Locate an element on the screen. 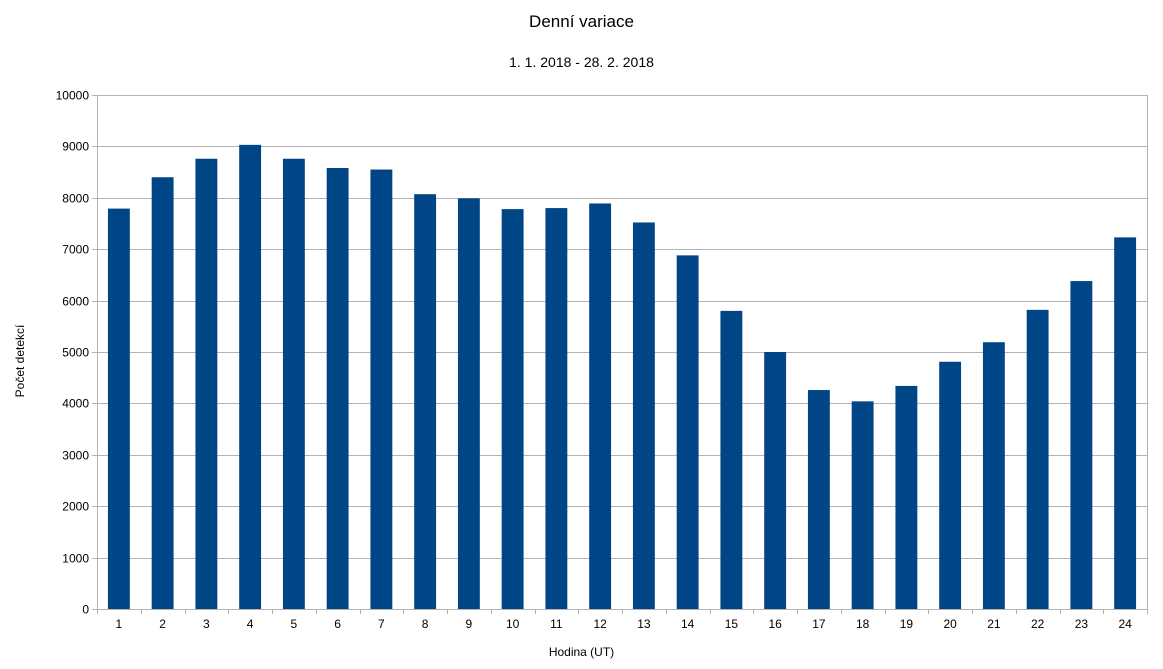  x-tick-label: 6 is located at coordinates (337, 624).